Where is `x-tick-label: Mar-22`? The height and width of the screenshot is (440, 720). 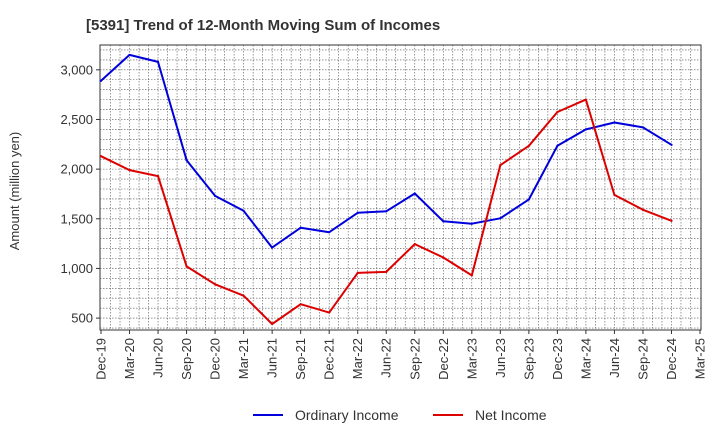
x-tick-label: Mar-22 is located at coordinates (357, 358).